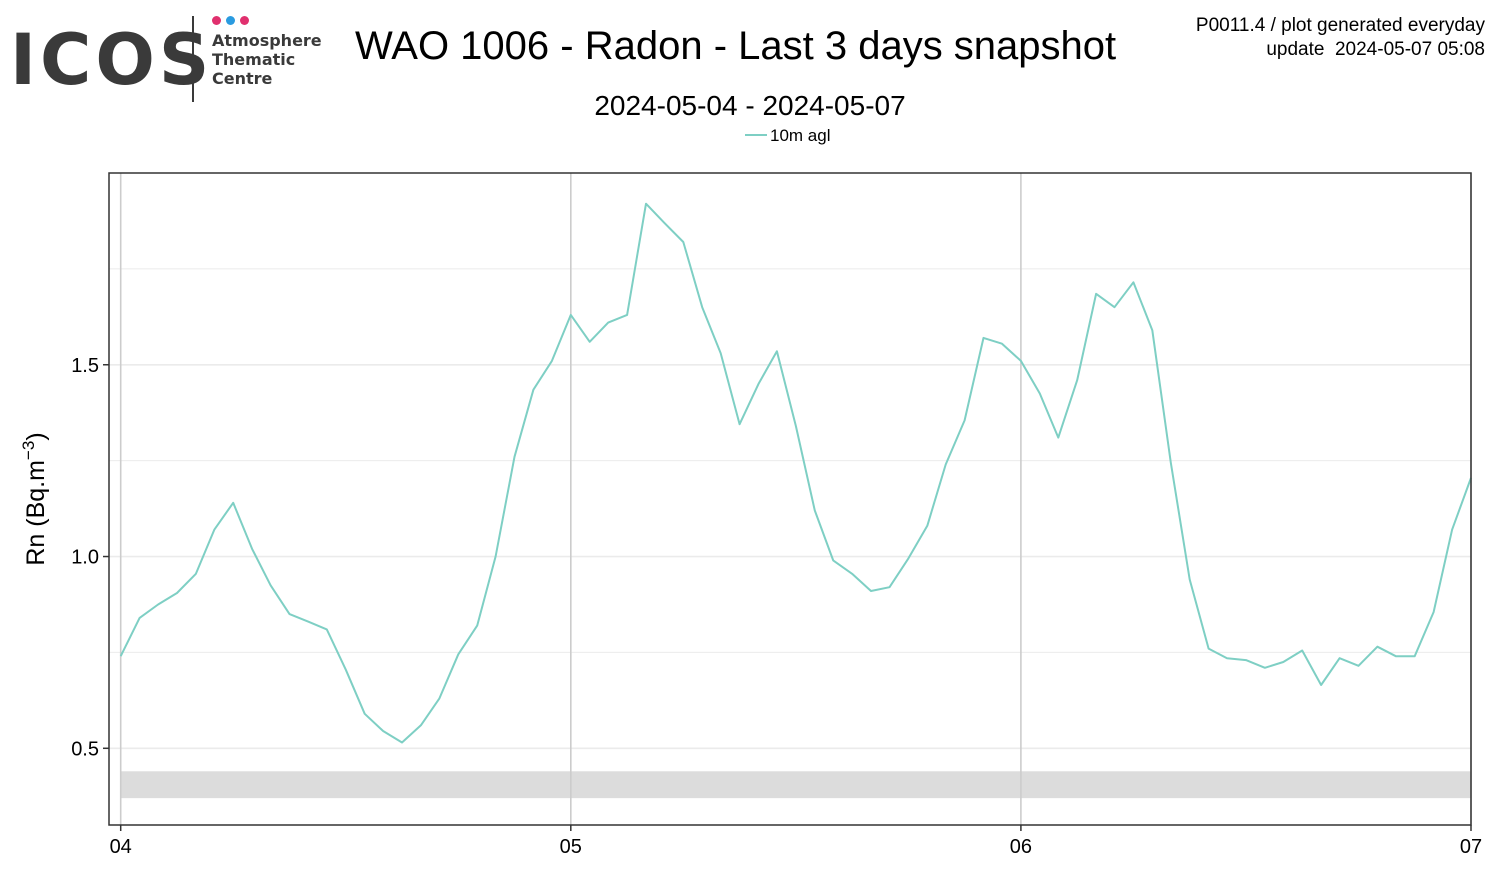  What do you see at coordinates (736, 46) in the screenshot?
I see `chart-title: WAO 1006 - Radon - Last 3 days snapshot` at bounding box center [736, 46].